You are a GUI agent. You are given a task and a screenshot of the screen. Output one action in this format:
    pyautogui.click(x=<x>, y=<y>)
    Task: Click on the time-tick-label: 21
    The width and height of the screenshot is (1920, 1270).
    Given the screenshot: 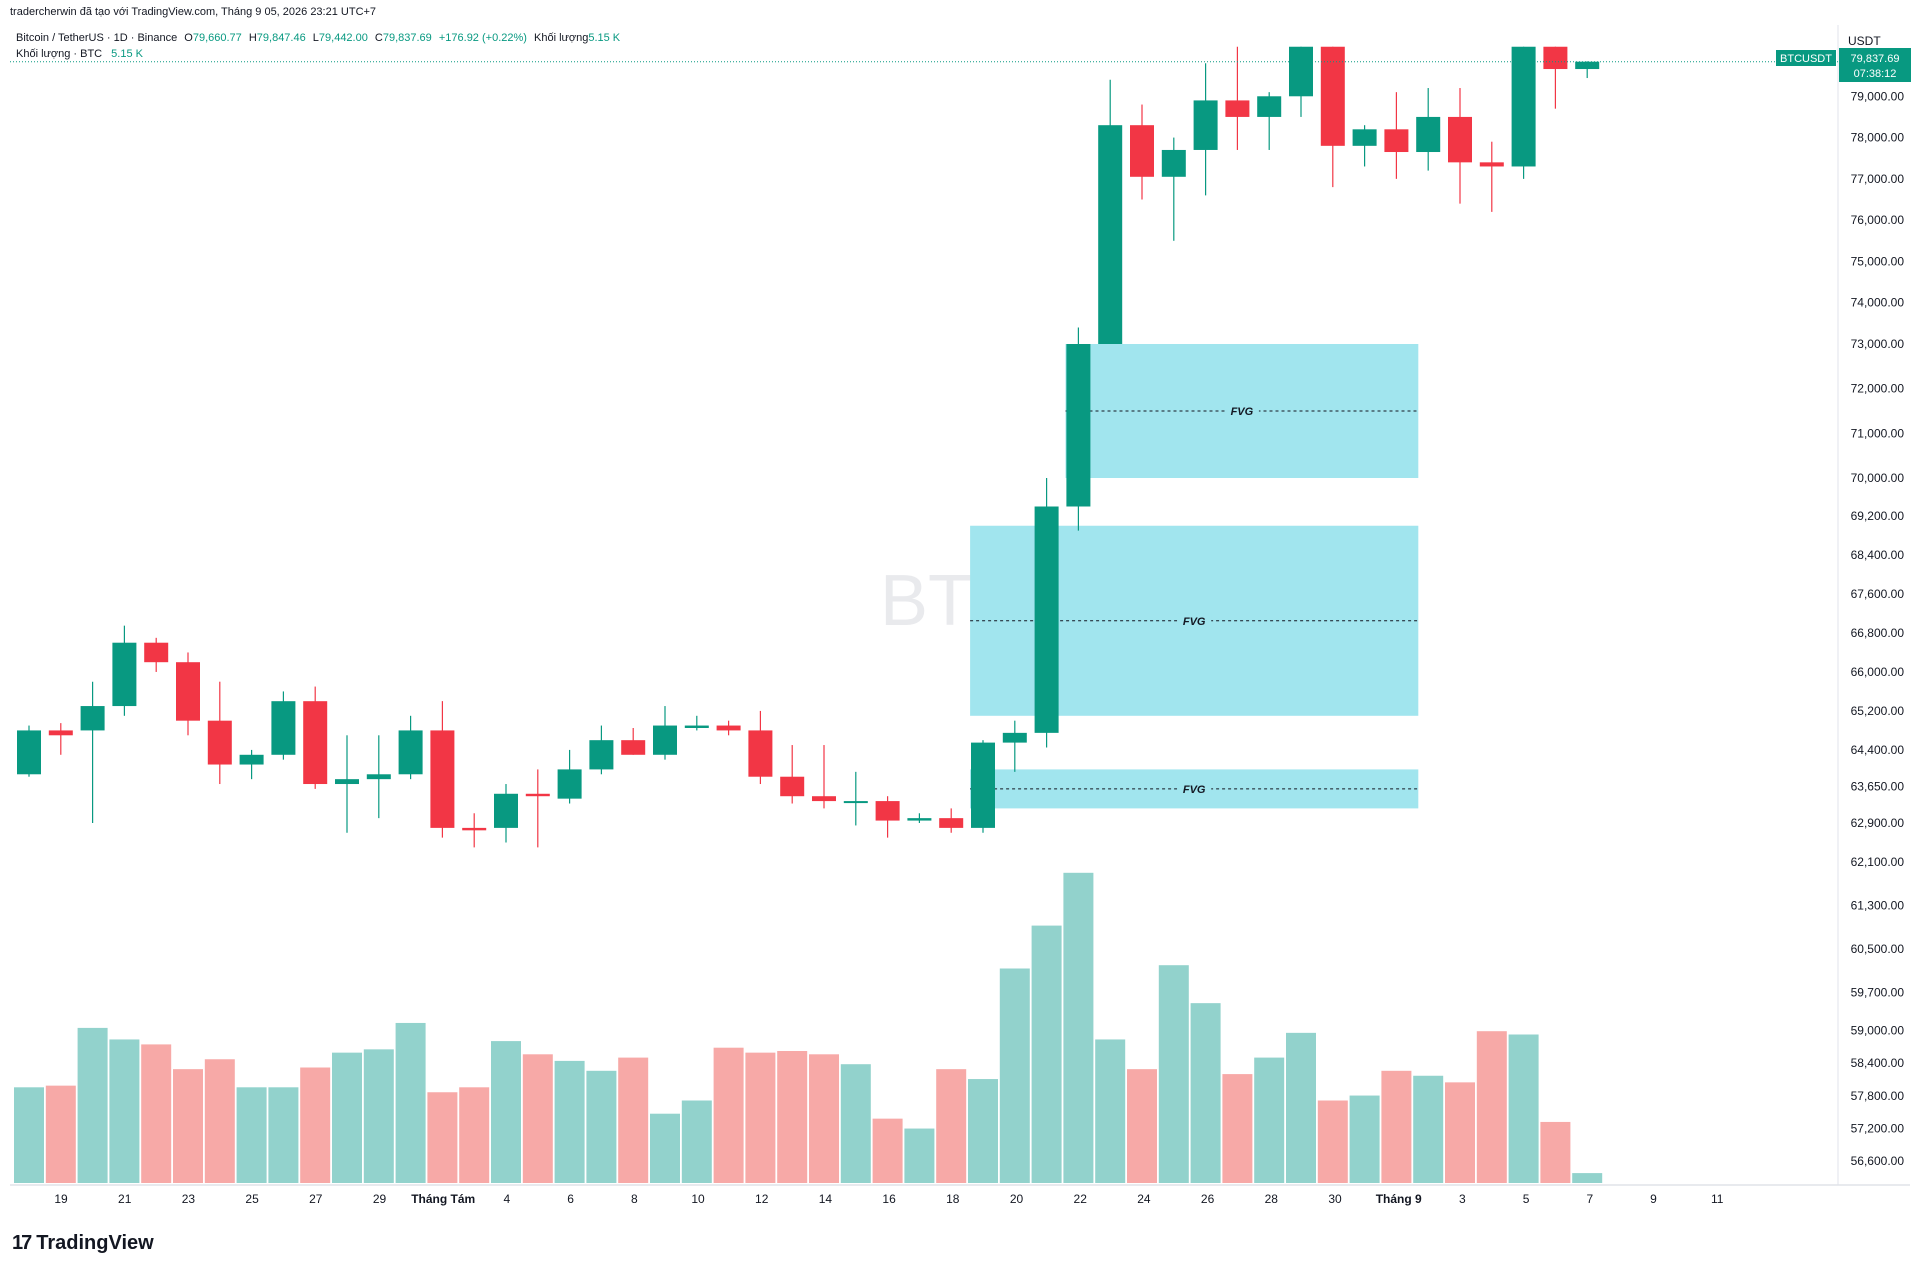 What is the action you would take?
    pyautogui.click(x=125, y=1199)
    